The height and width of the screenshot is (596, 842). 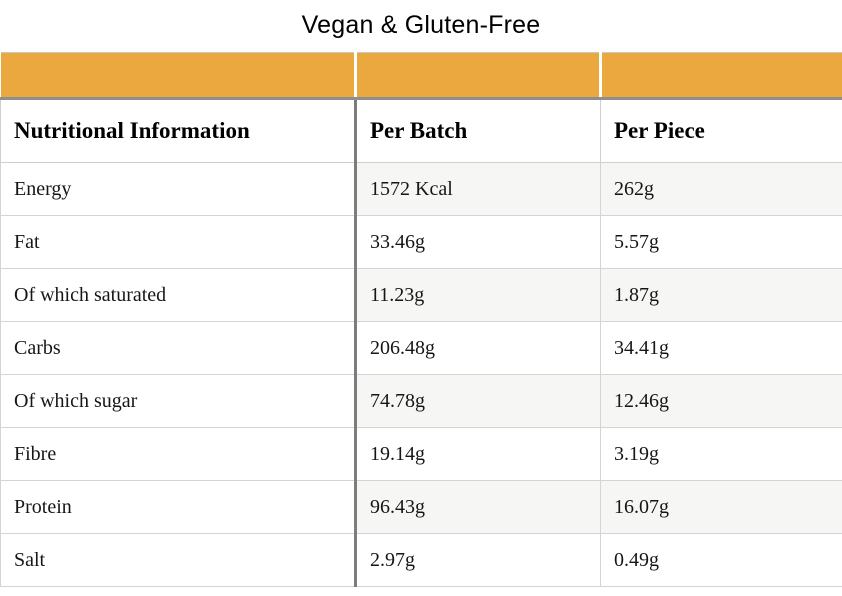 What do you see at coordinates (478, 507) in the screenshot?
I see `per-batch-value: 96.43g` at bounding box center [478, 507].